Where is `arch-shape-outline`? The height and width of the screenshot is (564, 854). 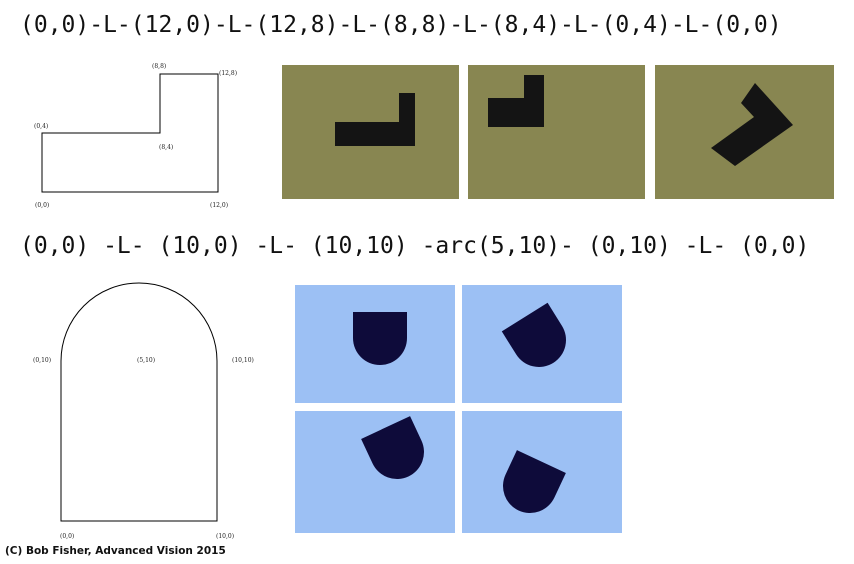 arch-shape-outline is located at coordinates (139, 402).